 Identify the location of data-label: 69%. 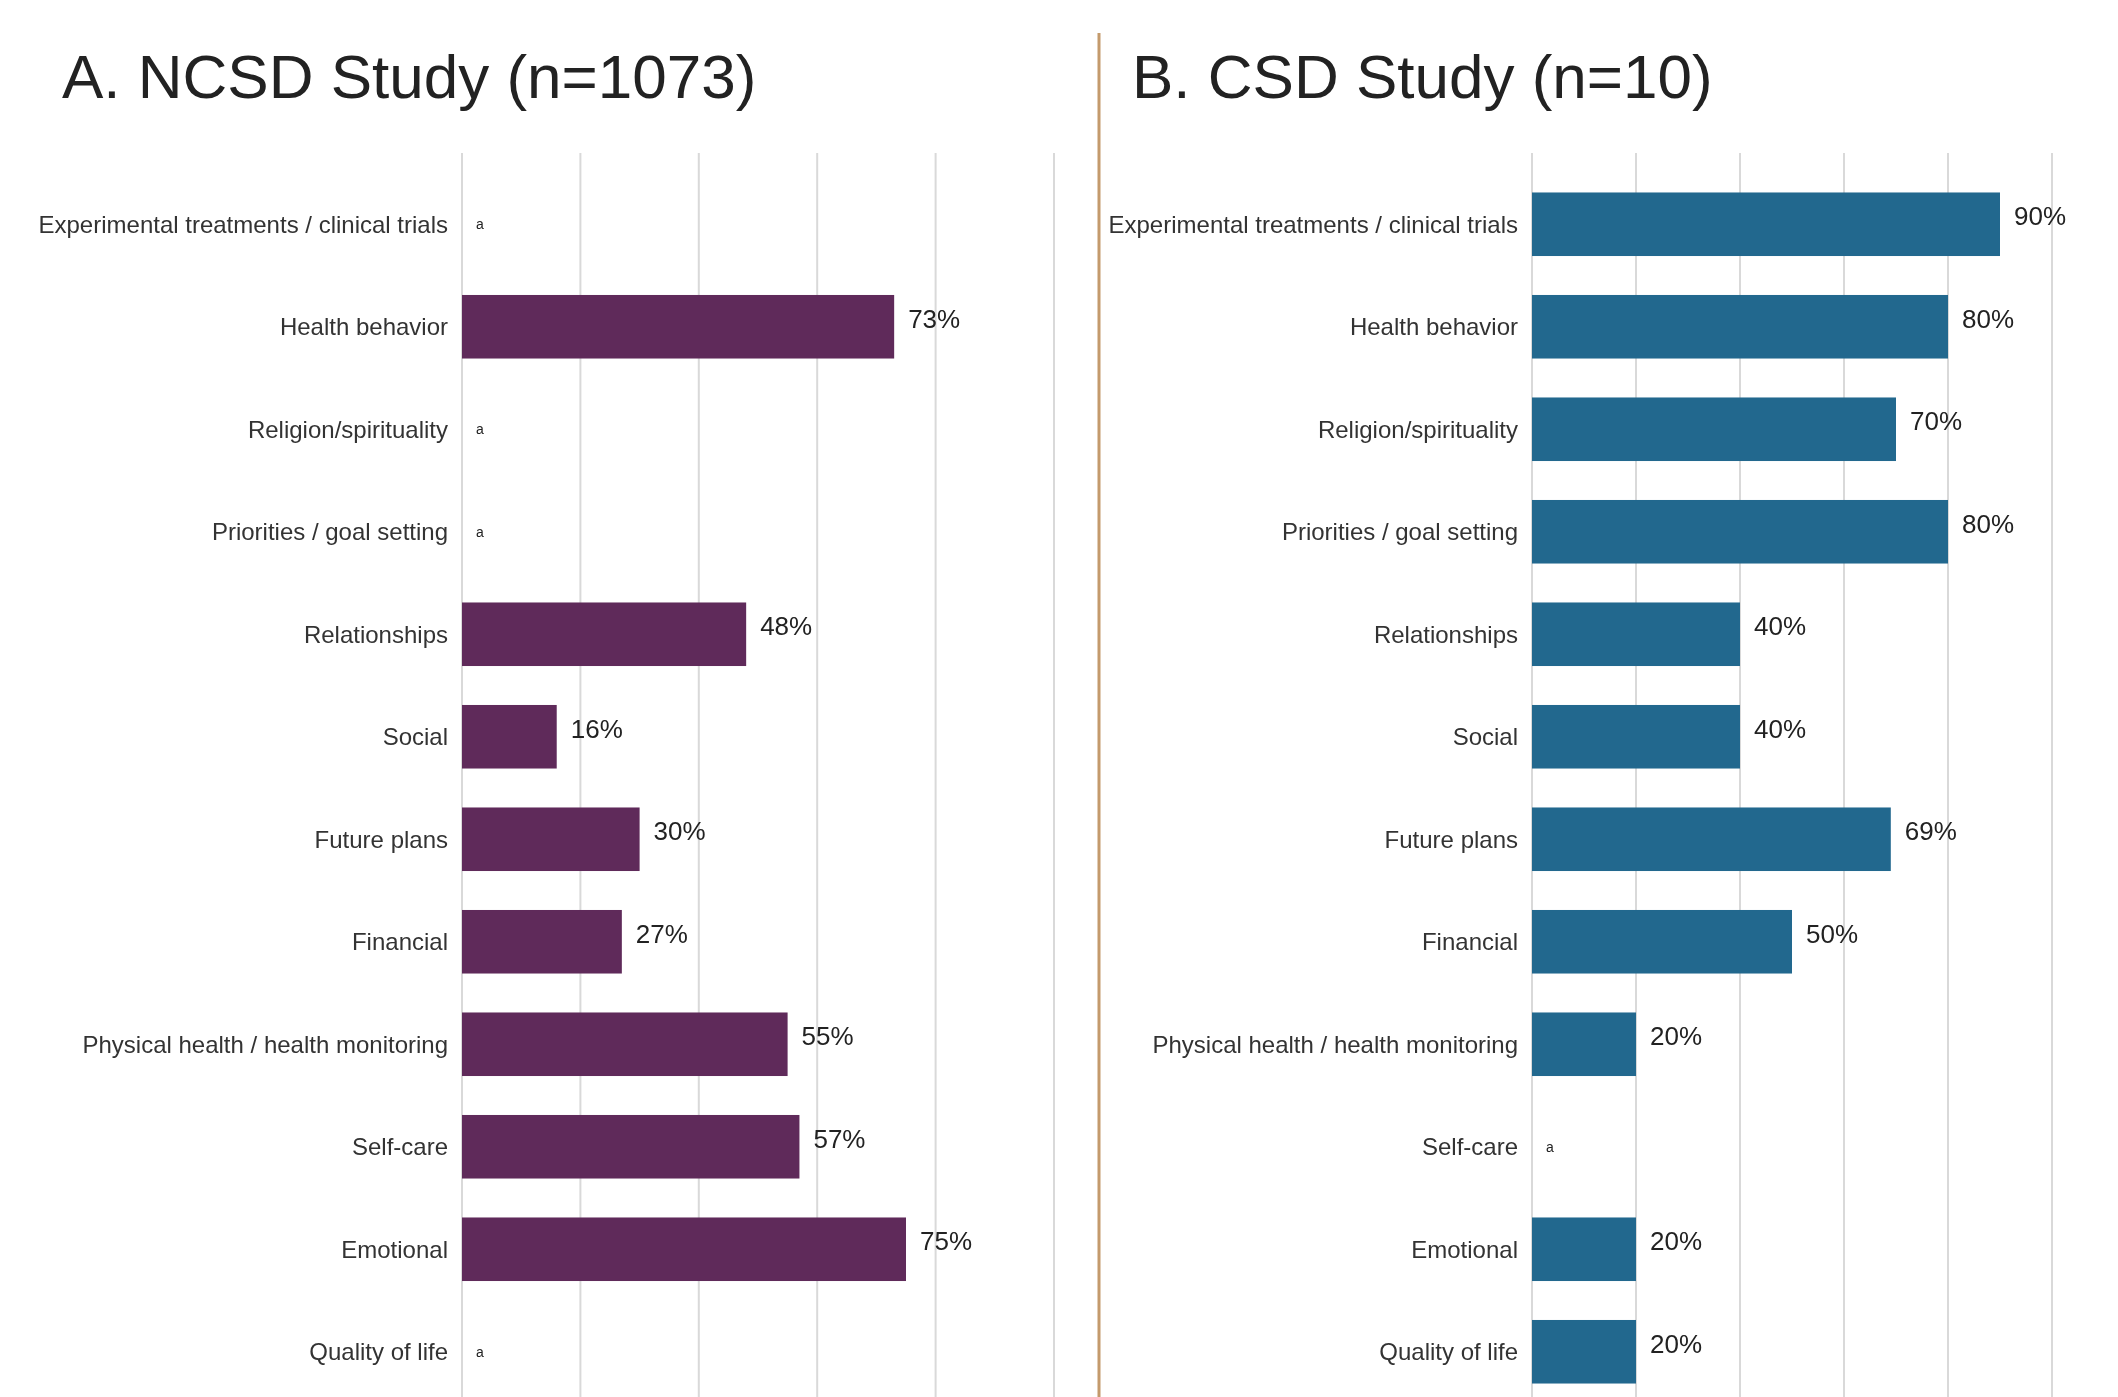
(1930, 831).